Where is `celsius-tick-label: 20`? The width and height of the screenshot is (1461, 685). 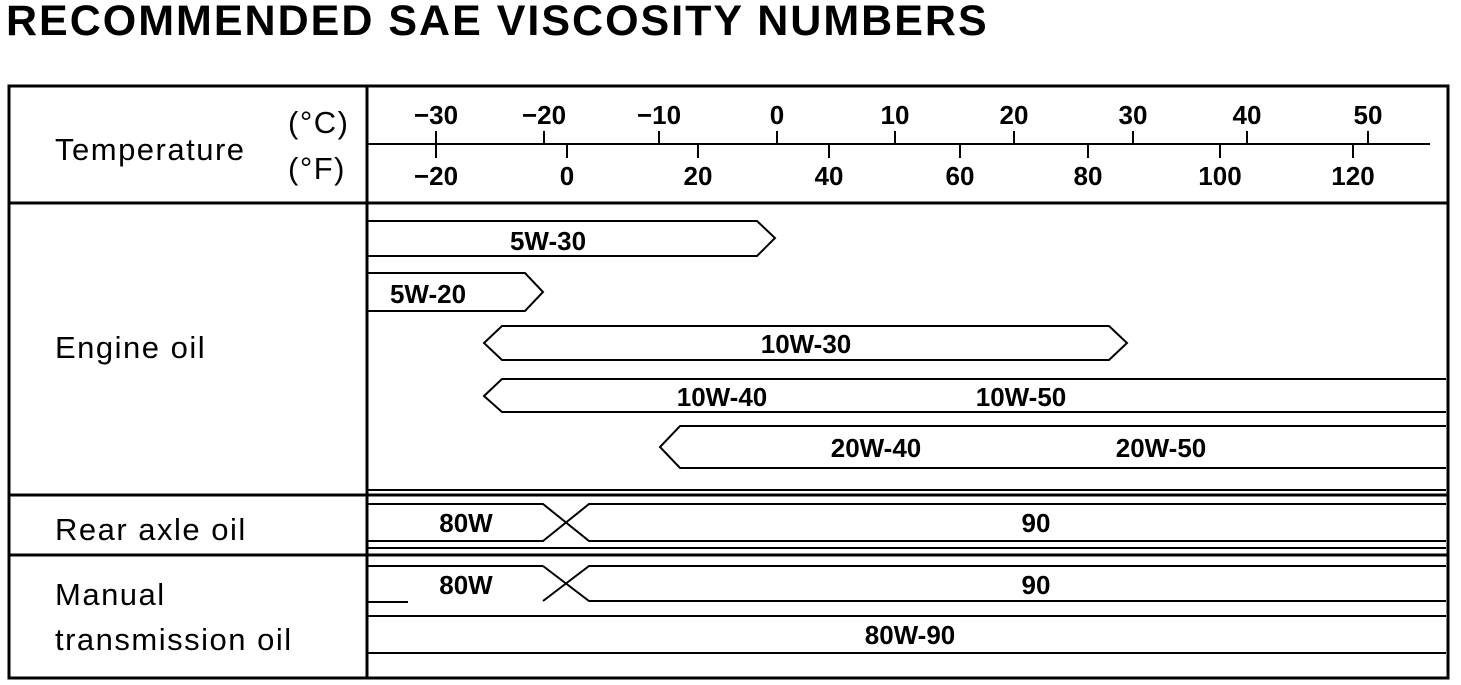 celsius-tick-label: 20 is located at coordinates (1014, 115).